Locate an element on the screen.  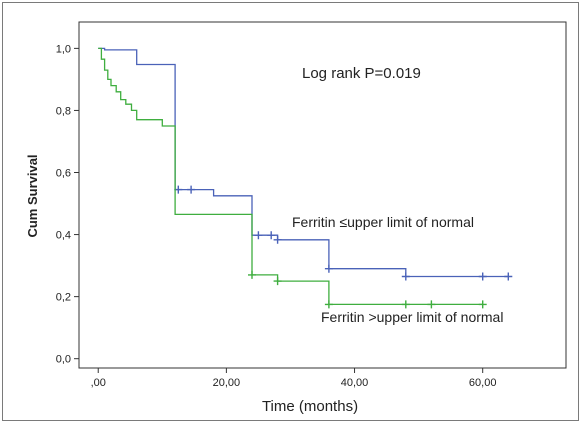
x-tick-label: ,00 is located at coordinates (98, 383).